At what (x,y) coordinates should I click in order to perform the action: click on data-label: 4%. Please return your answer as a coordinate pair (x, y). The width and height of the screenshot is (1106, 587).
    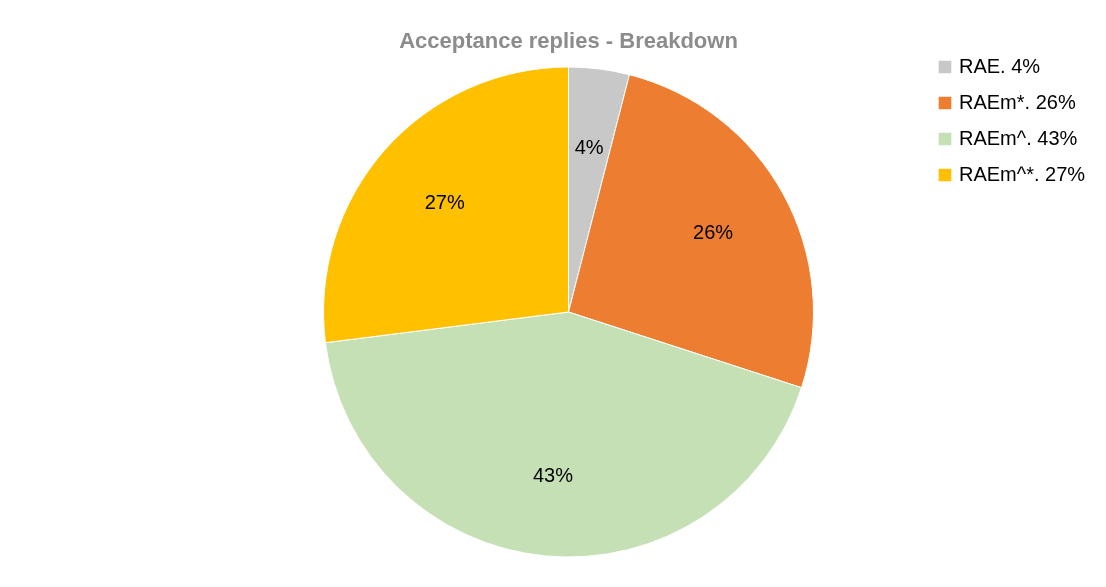
    Looking at the image, I should click on (589, 147).